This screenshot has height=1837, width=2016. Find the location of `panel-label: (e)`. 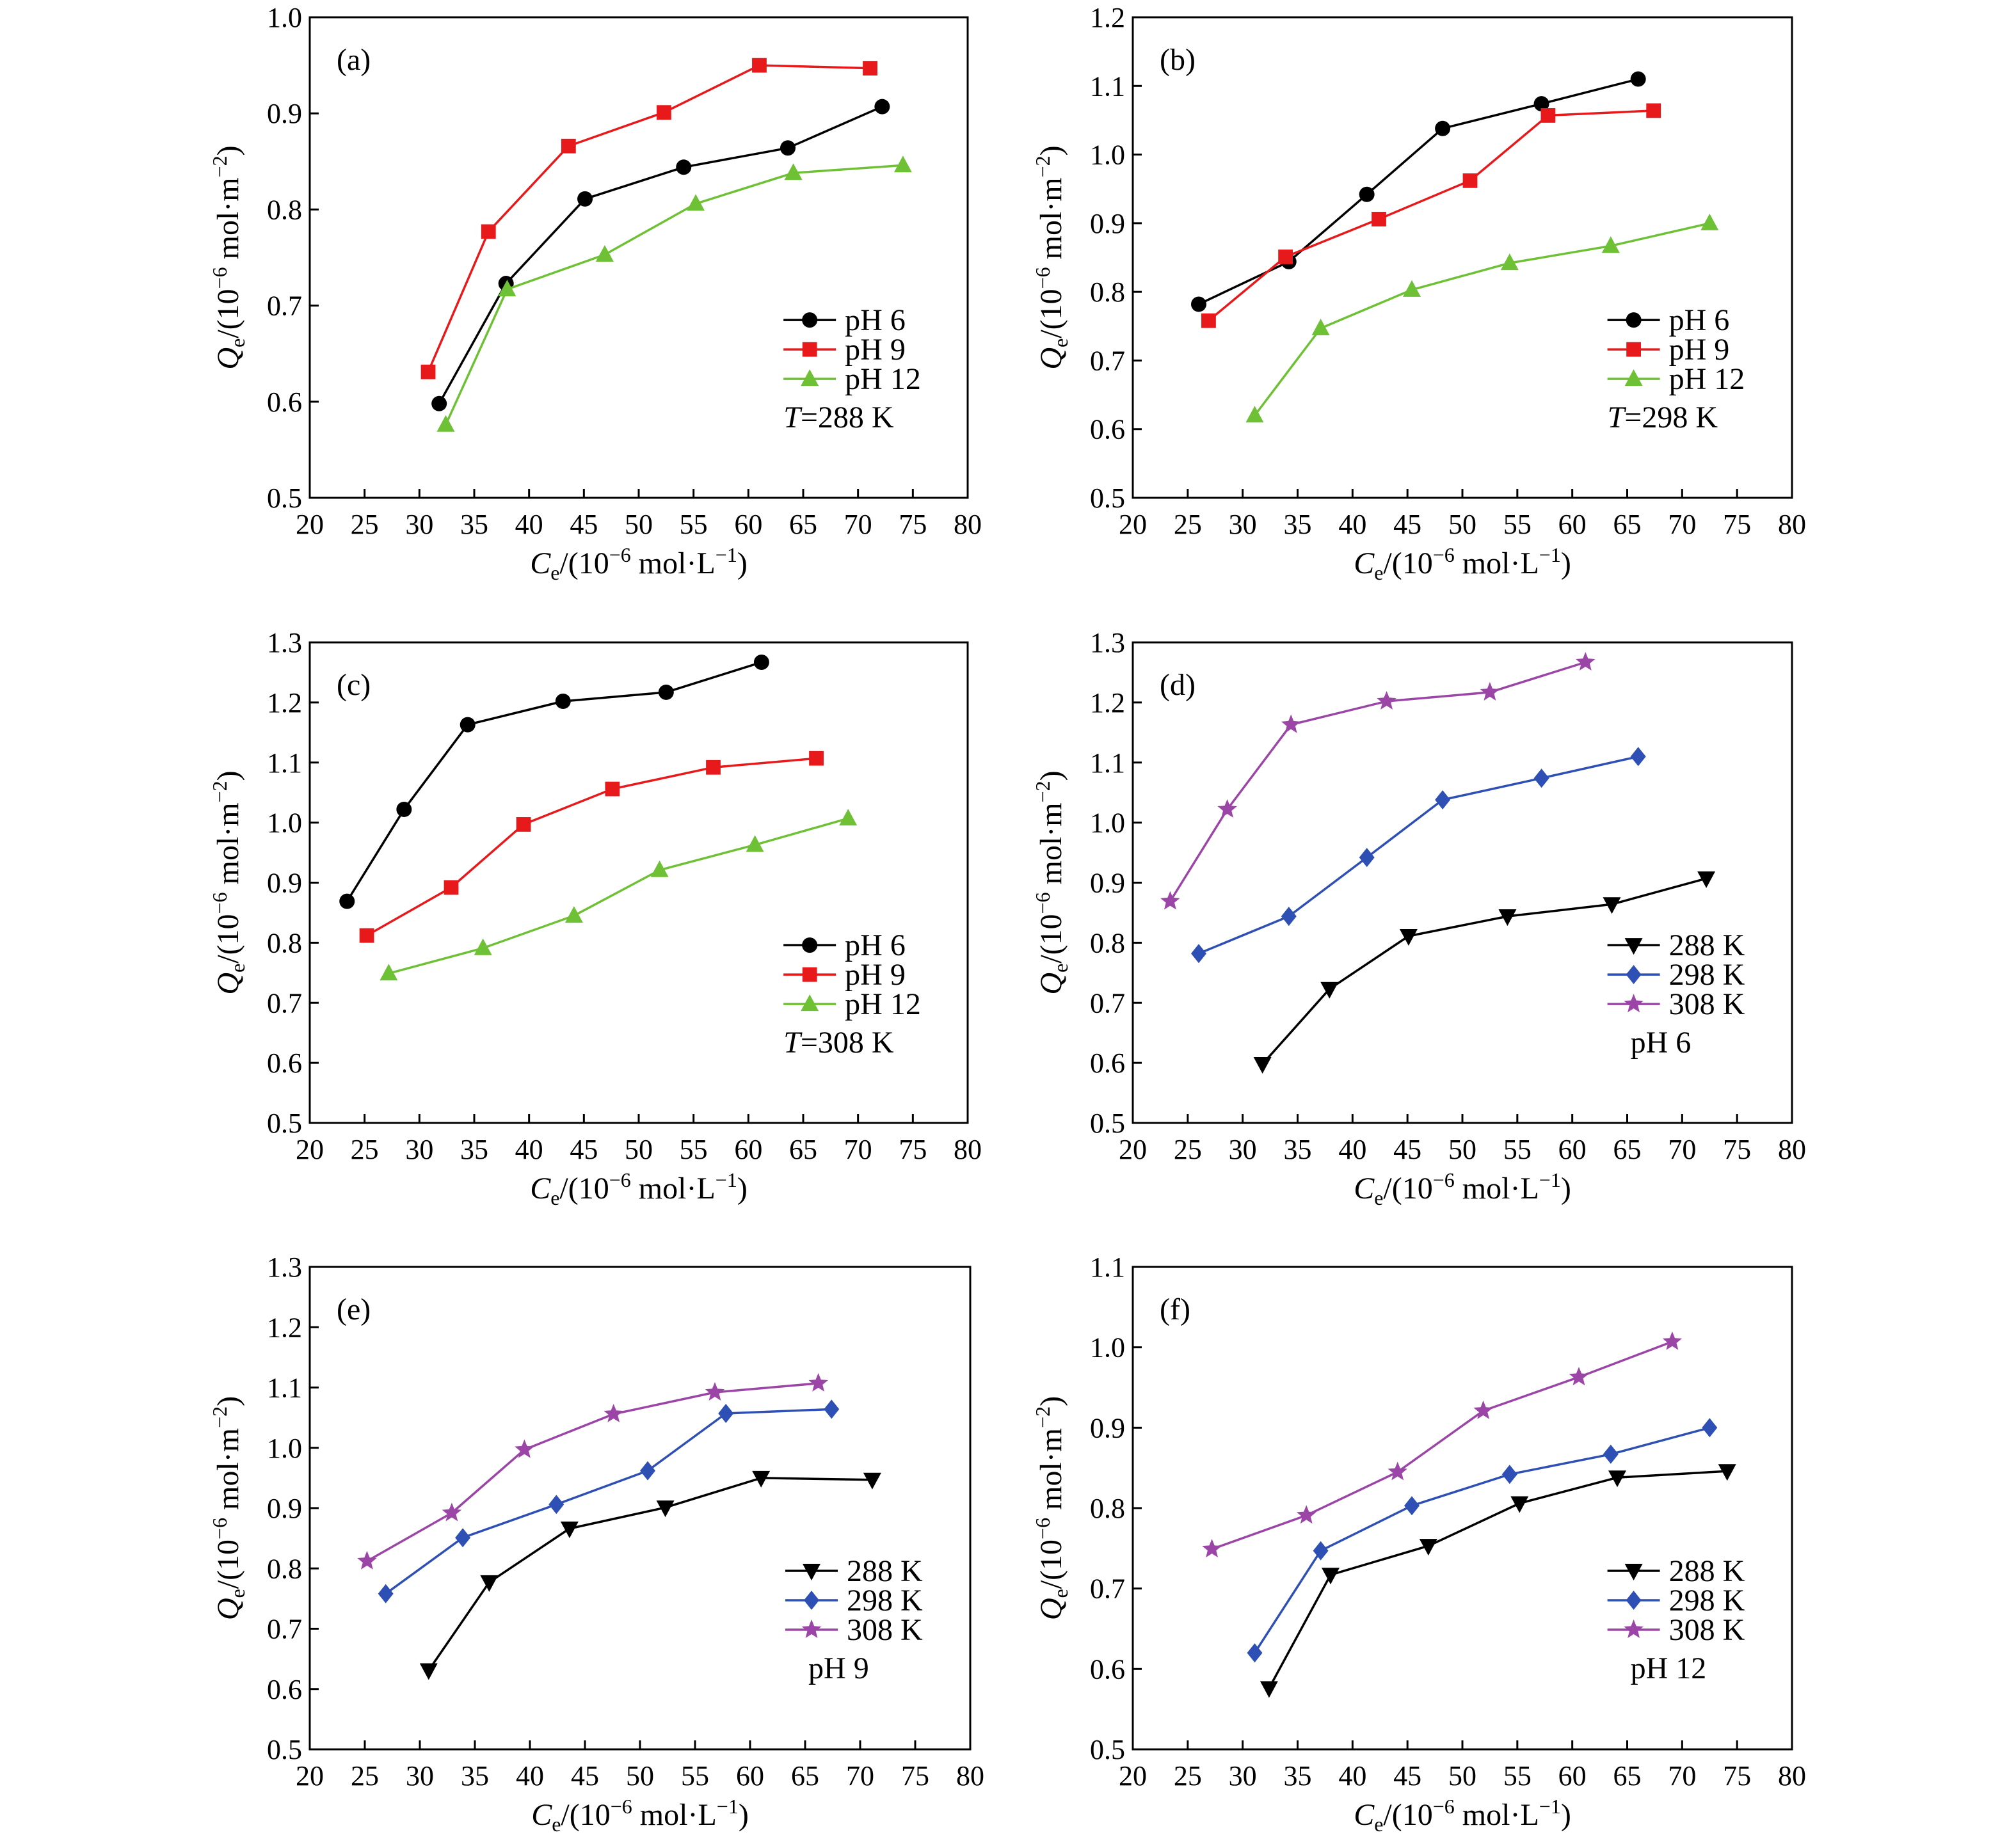

panel-label: (e) is located at coordinates (354, 1309).